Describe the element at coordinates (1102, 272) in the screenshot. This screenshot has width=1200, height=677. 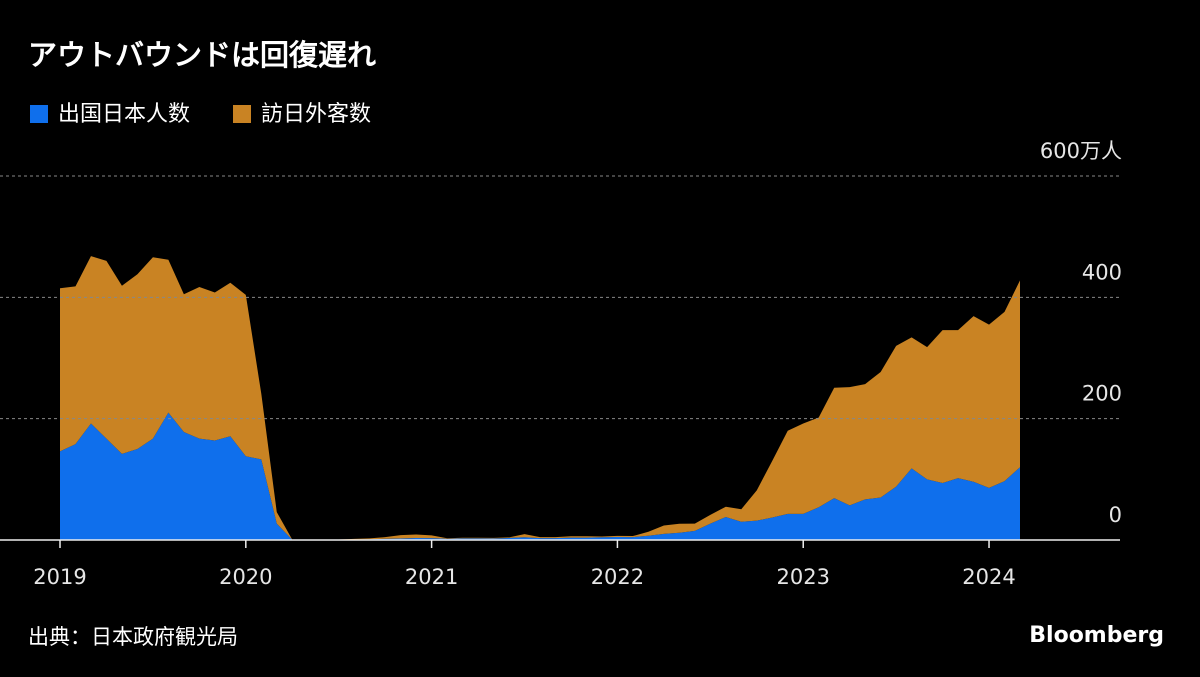
I see `y-tick-label: 400` at that location.